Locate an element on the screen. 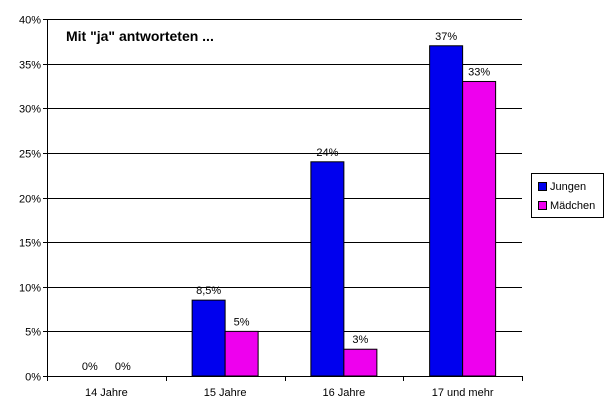 The height and width of the screenshot is (413, 607). data-label: 37% is located at coordinates (446, 37).